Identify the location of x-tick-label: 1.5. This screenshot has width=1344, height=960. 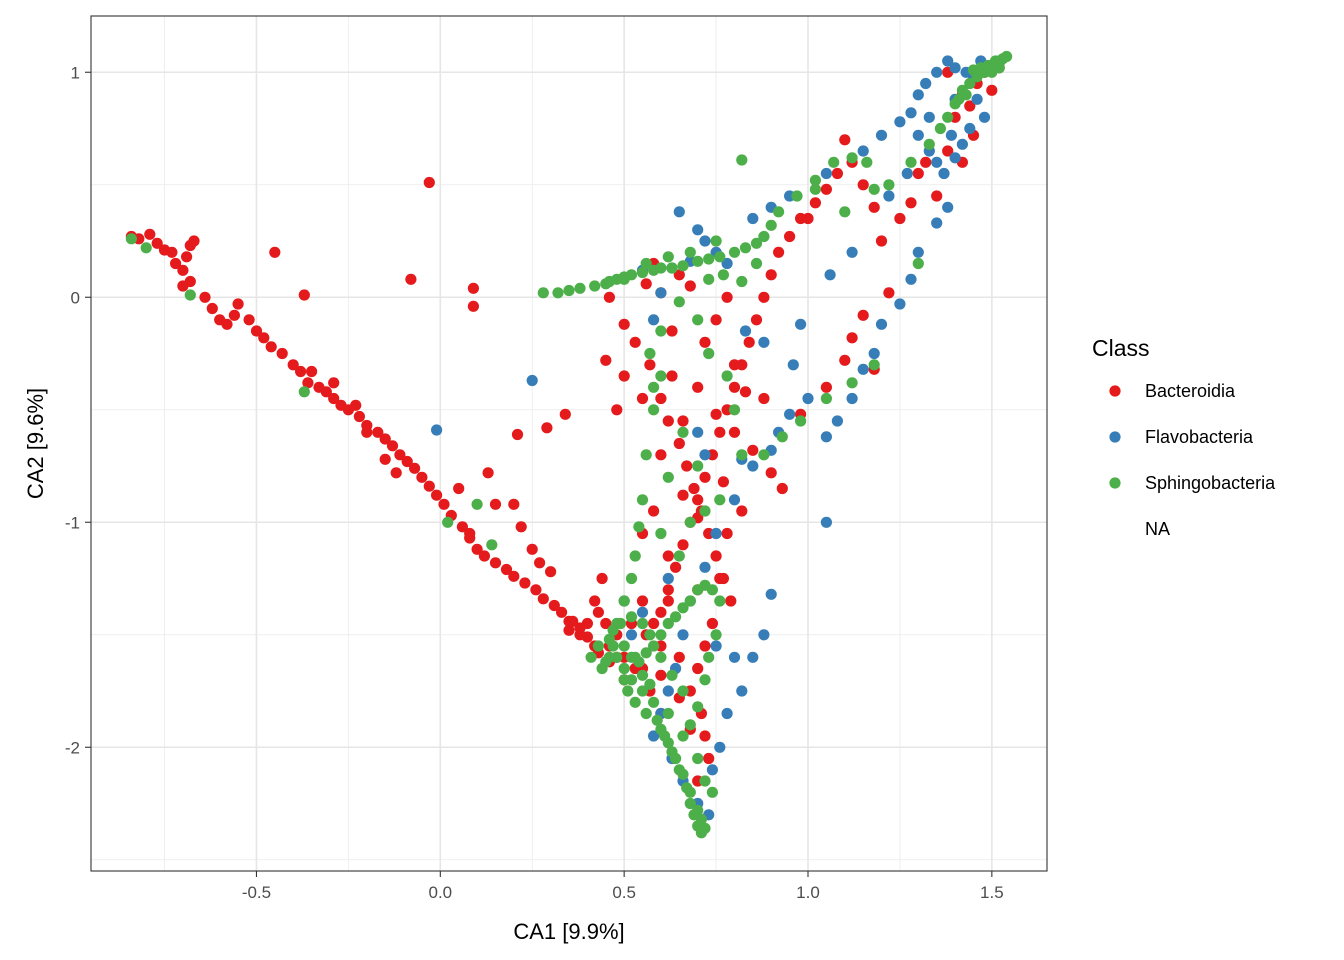
(992, 892).